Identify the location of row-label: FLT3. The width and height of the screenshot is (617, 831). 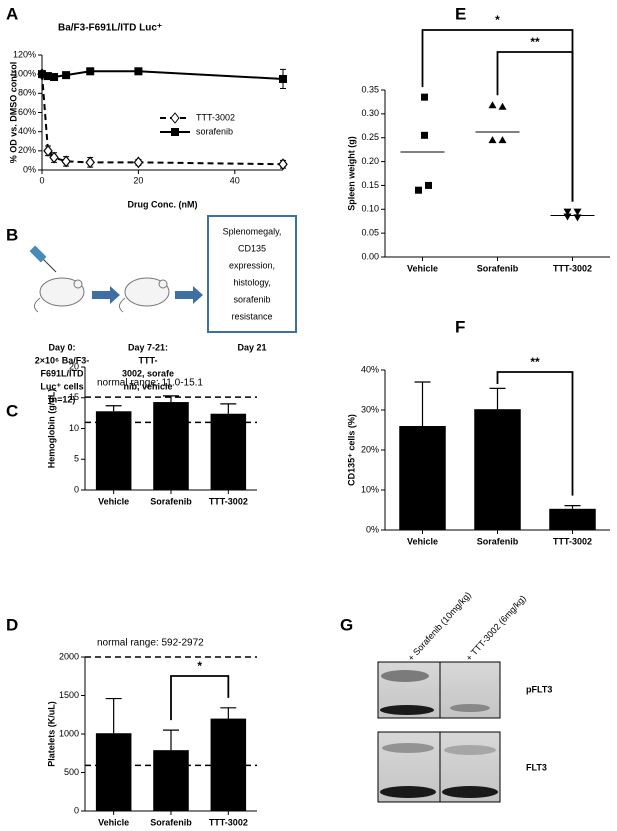
(536, 767).